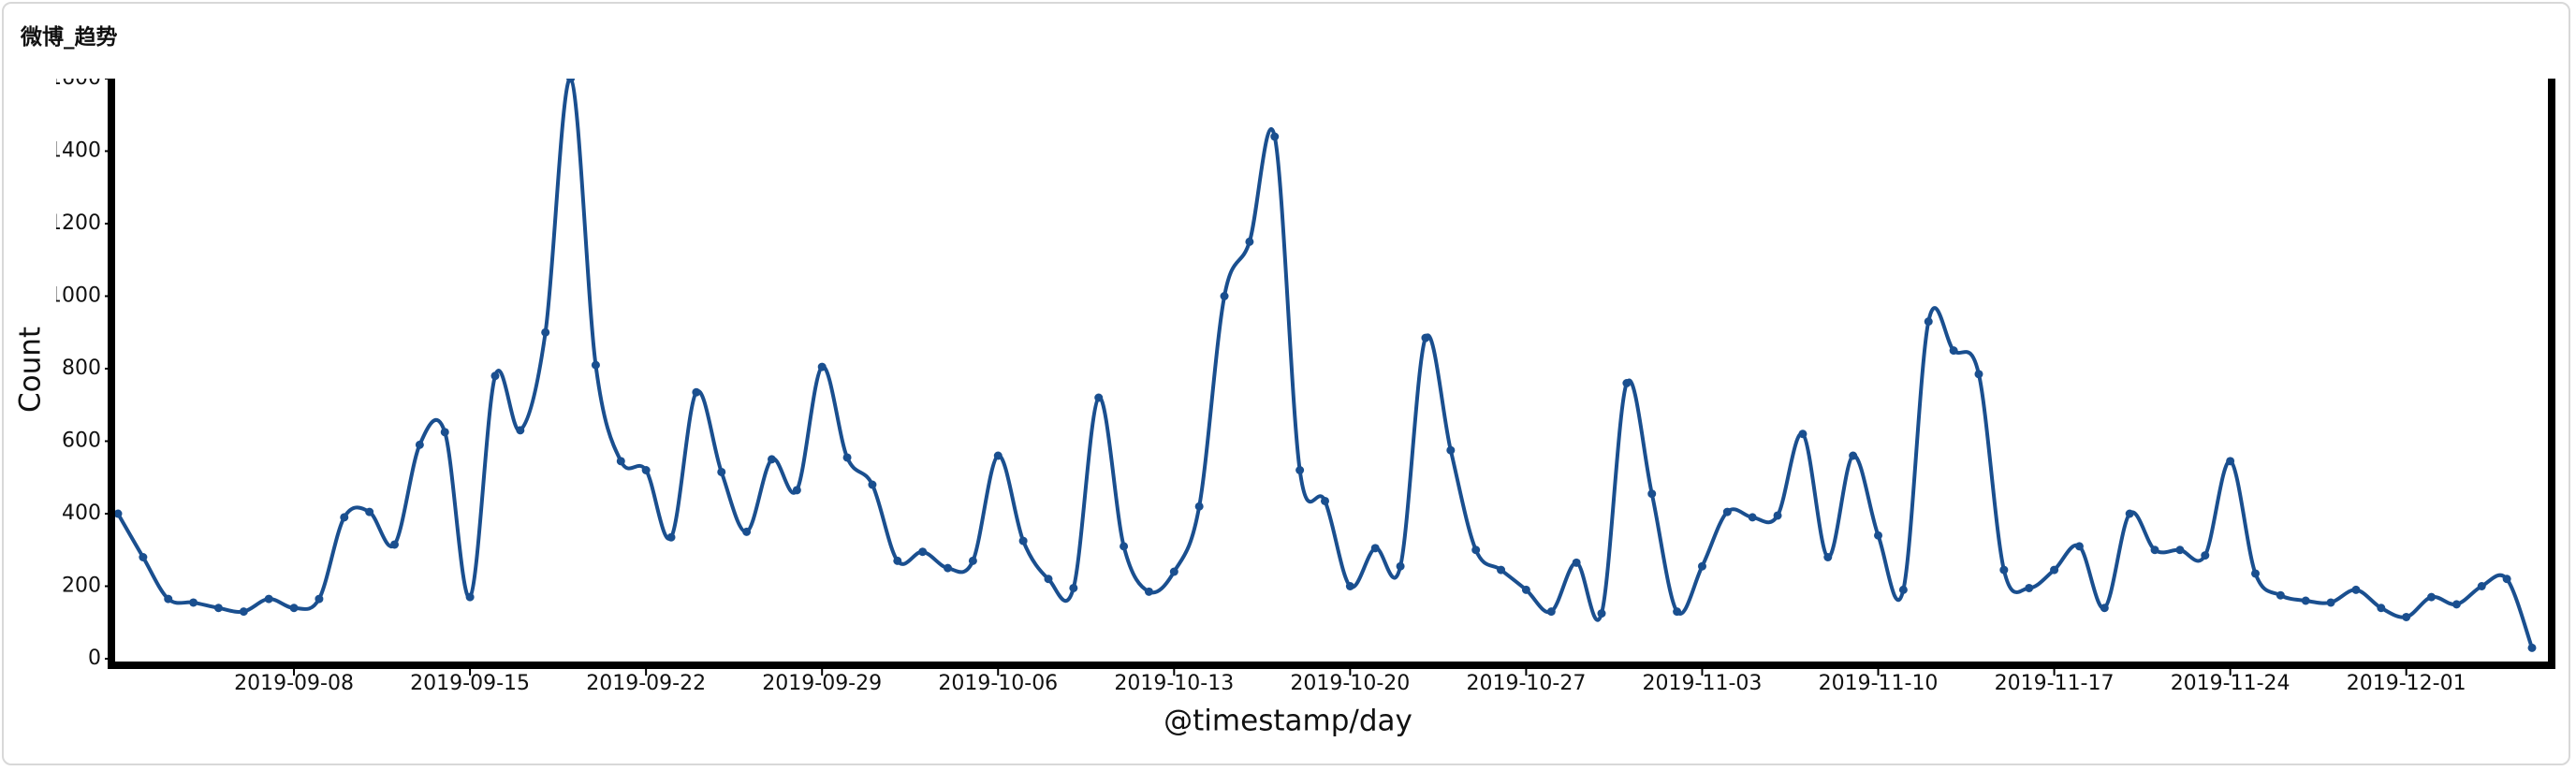 The width and height of the screenshot is (2576, 771). What do you see at coordinates (75, 223) in the screenshot?
I see `y-tick-label: 1200` at bounding box center [75, 223].